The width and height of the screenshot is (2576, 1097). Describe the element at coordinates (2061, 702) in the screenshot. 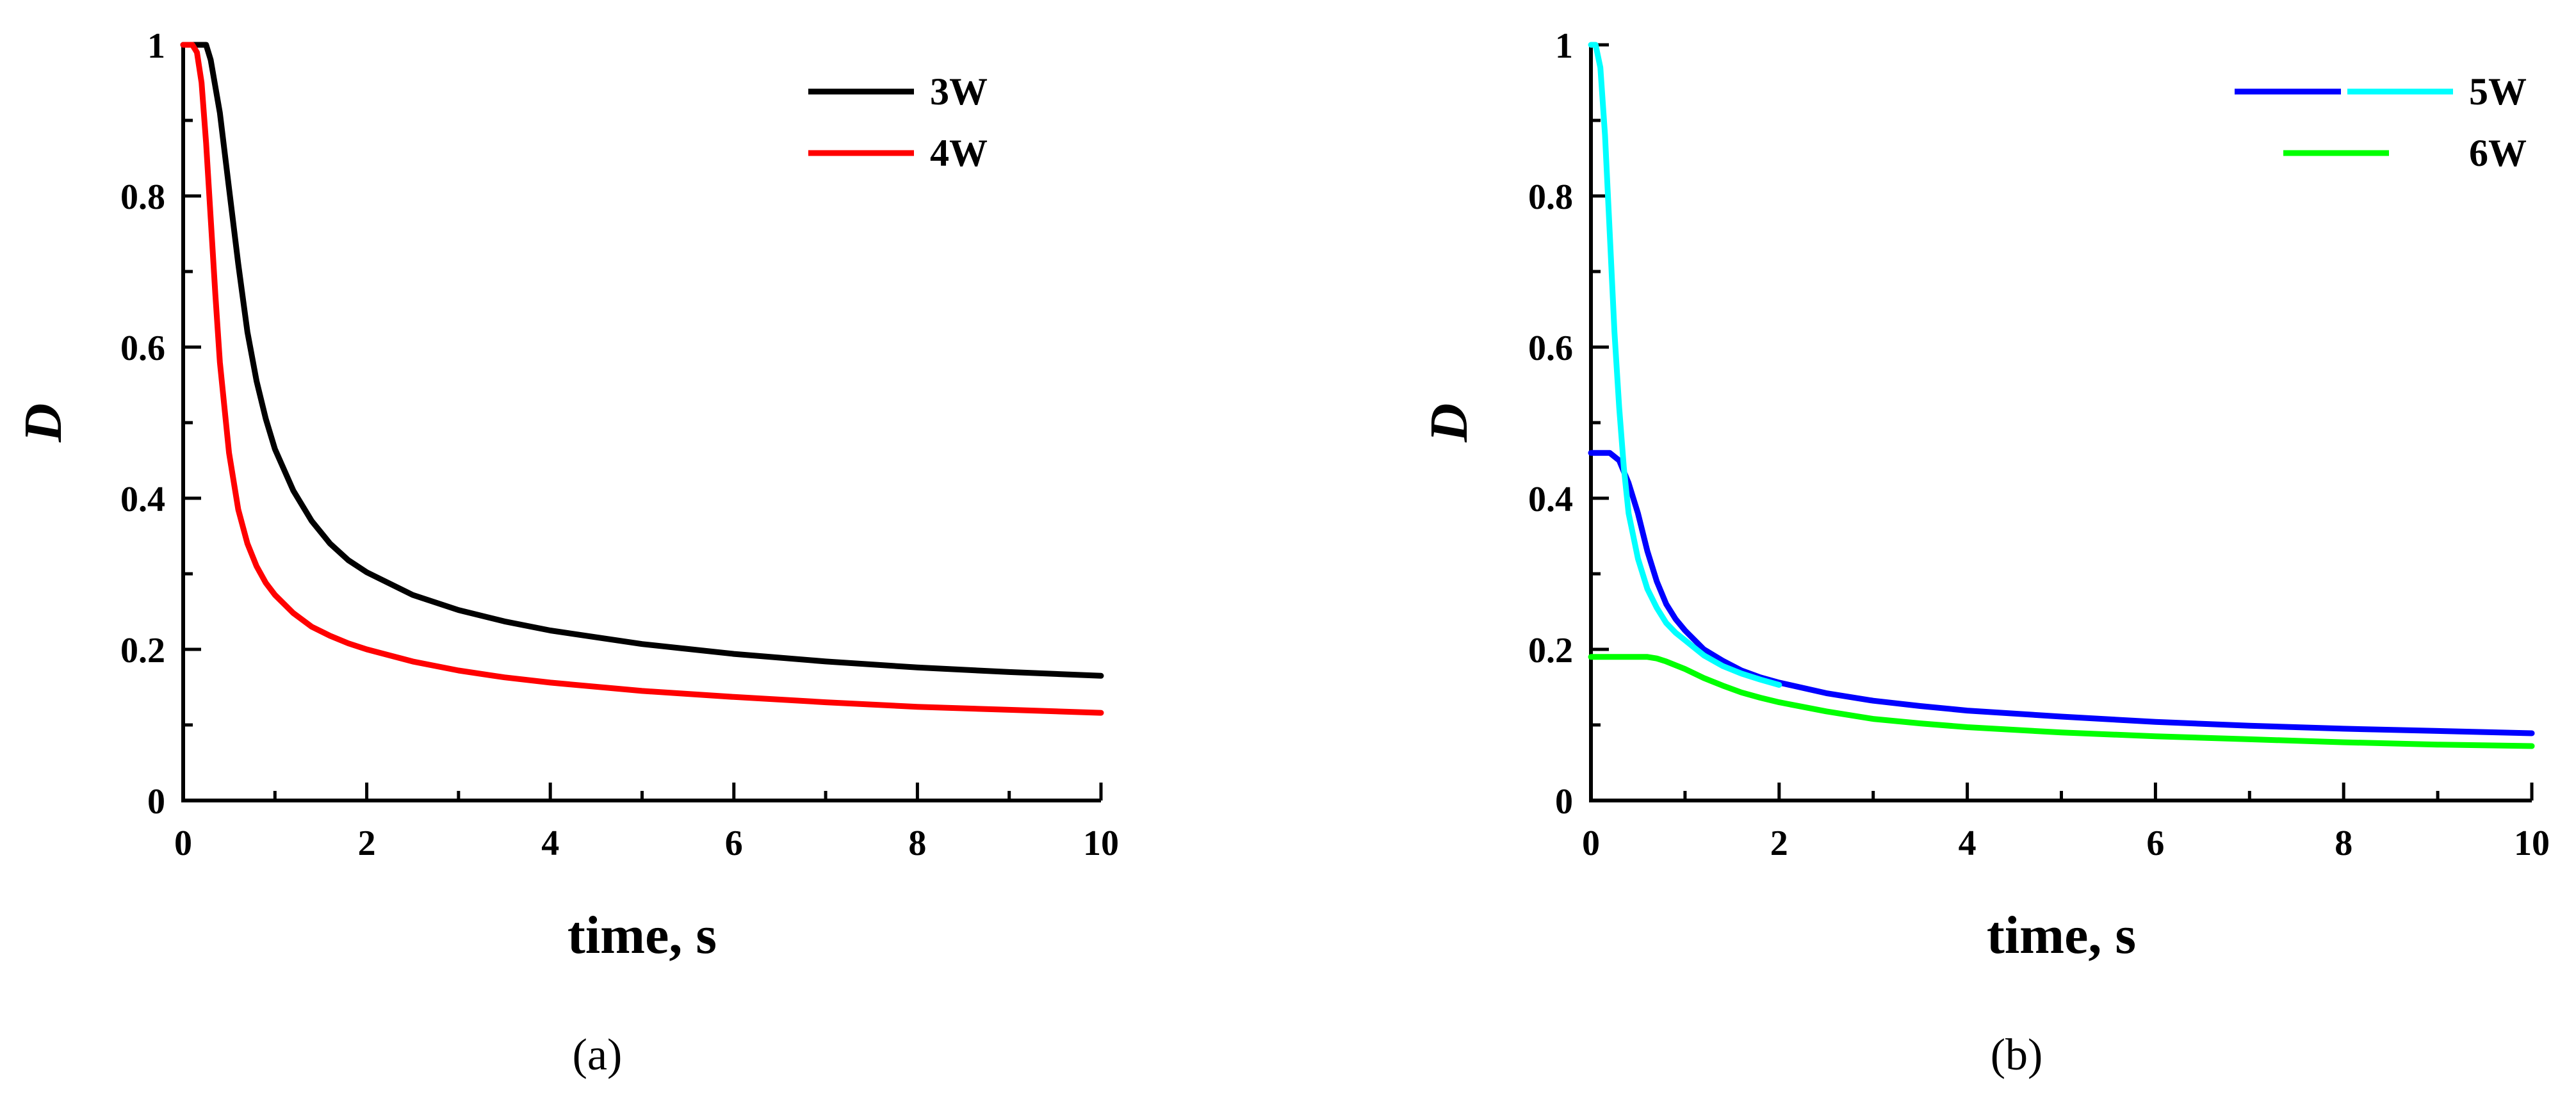

I see `series-line-6w` at that location.